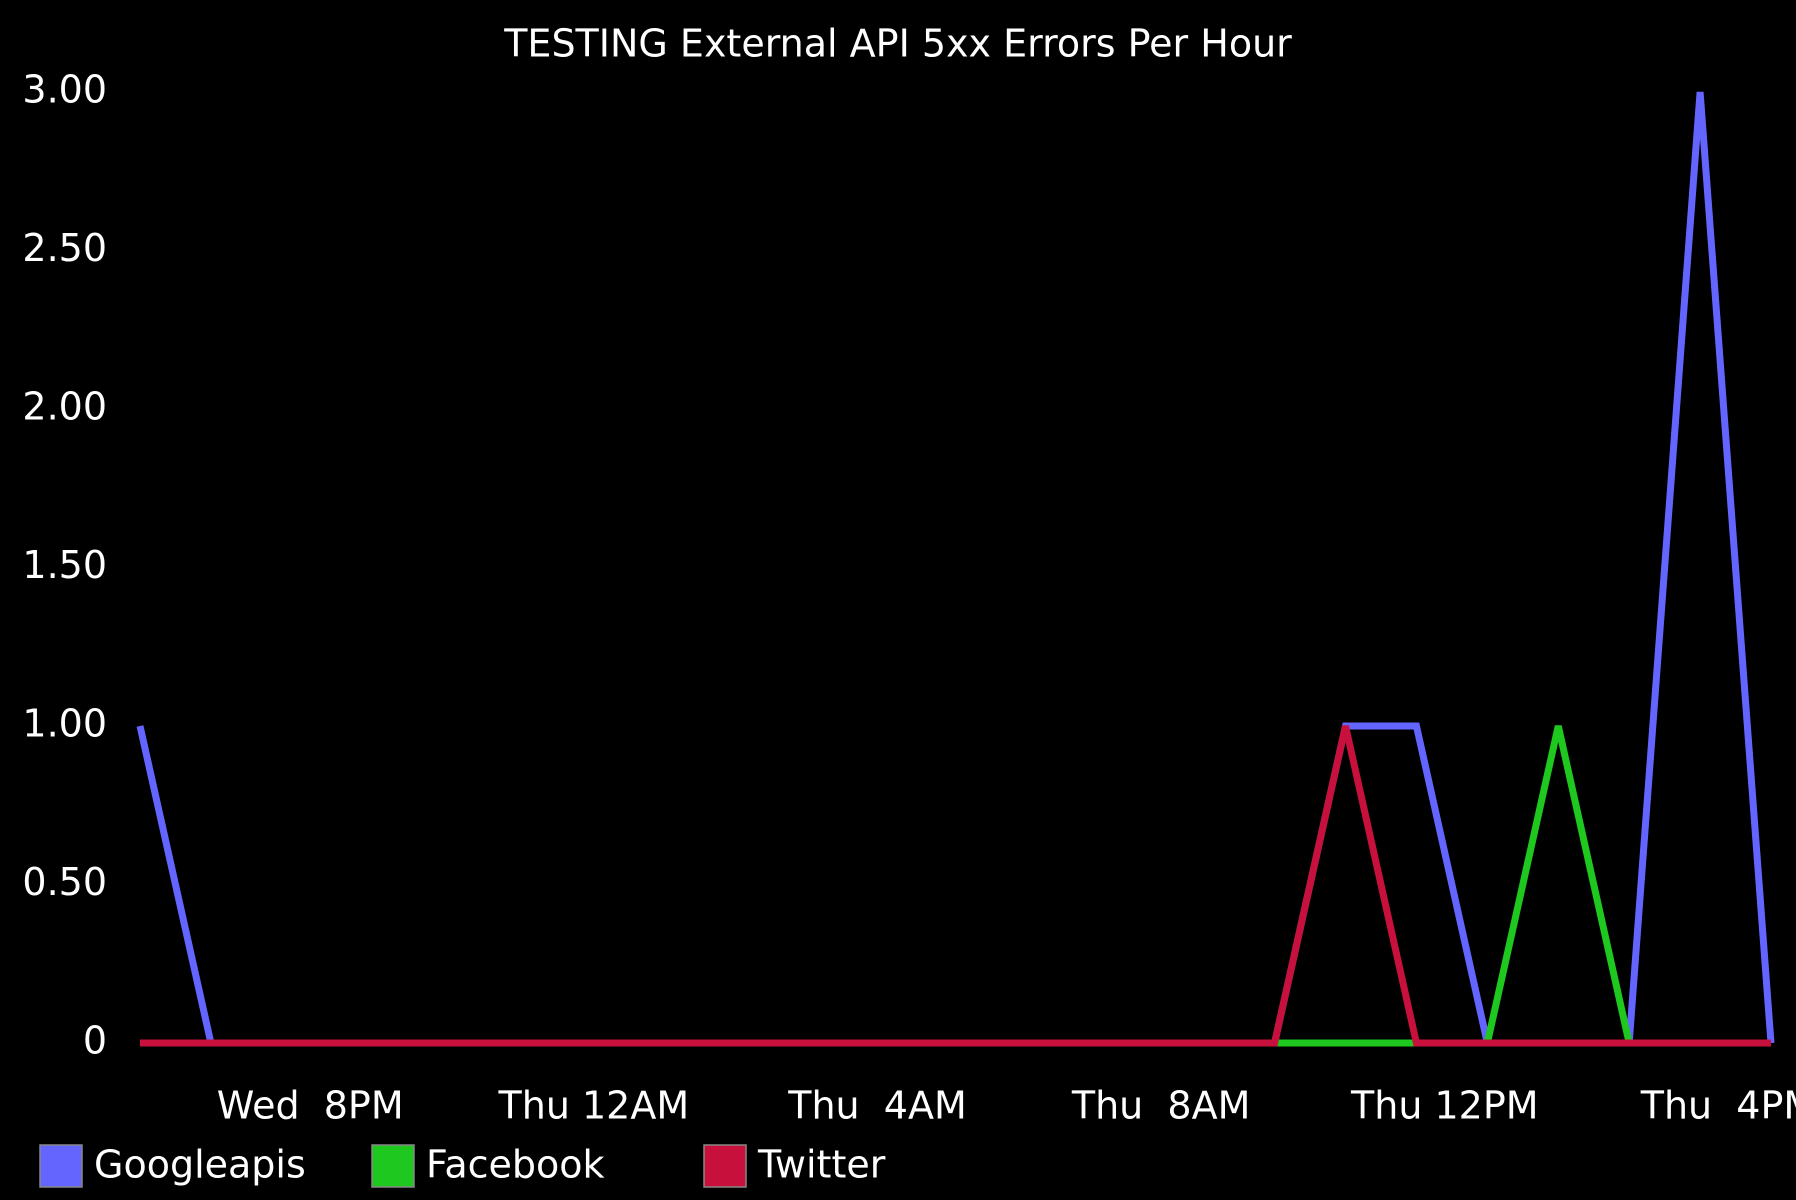 This screenshot has width=1796, height=1200. What do you see at coordinates (64, 724) in the screenshot?
I see `y-tick-label: 1.00` at bounding box center [64, 724].